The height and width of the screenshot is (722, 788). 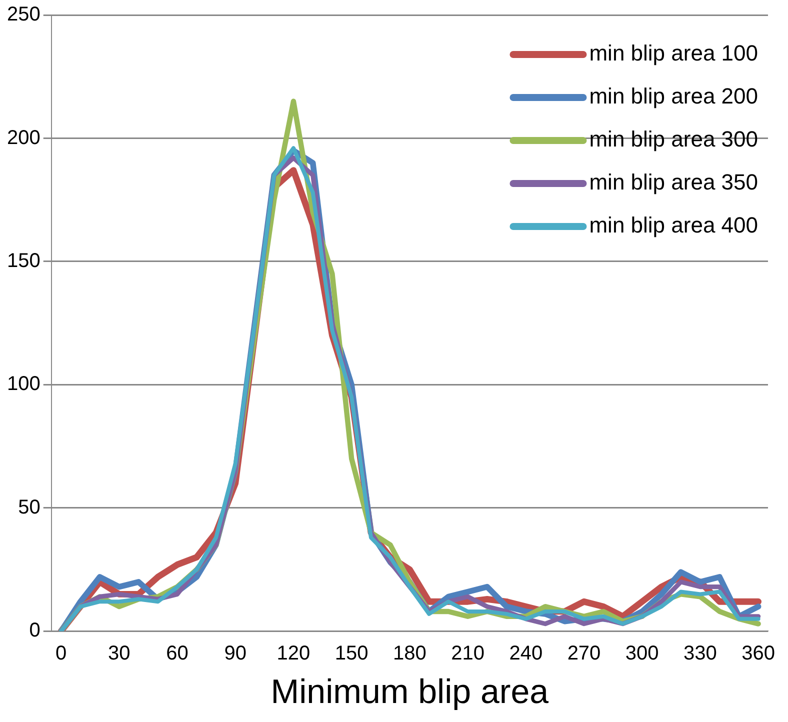 I want to click on y-tick-label: 200, so click(x=23, y=137).